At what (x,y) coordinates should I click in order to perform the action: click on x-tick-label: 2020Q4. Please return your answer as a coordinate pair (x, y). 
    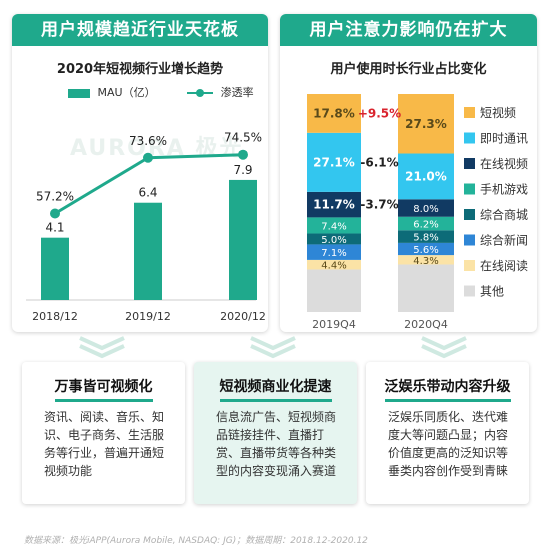
    Looking at the image, I should click on (426, 324).